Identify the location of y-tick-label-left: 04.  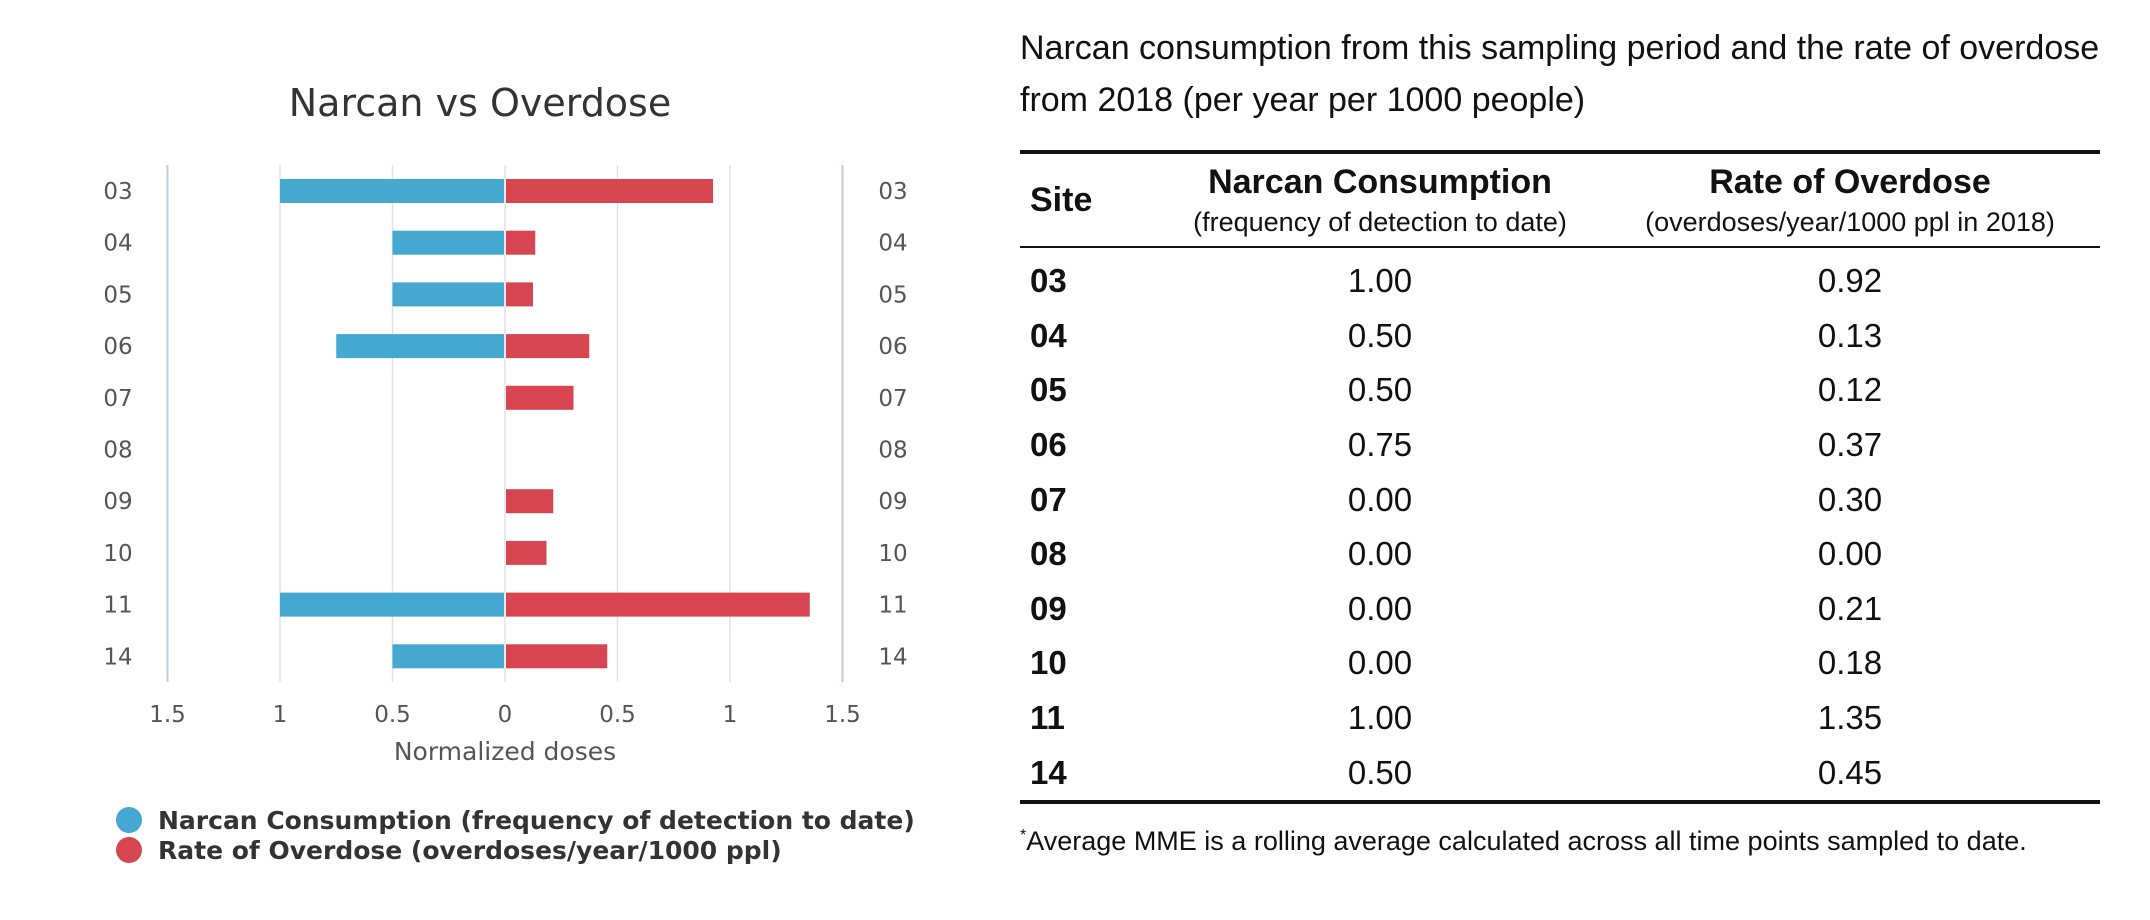
(117, 244).